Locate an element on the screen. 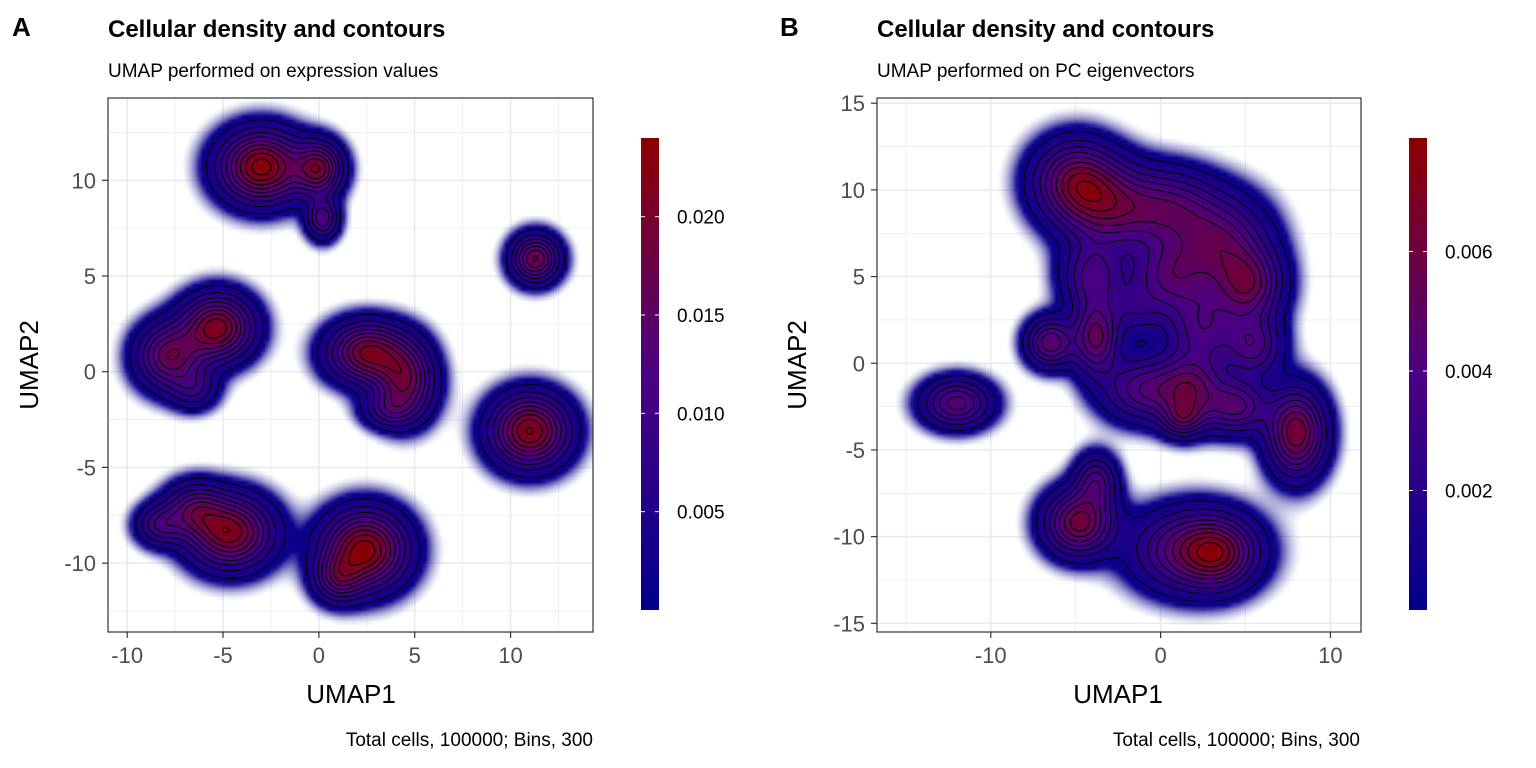 This screenshot has height=768, width=1536. colorbar-tick-label: 0.004 is located at coordinates (1469, 372).